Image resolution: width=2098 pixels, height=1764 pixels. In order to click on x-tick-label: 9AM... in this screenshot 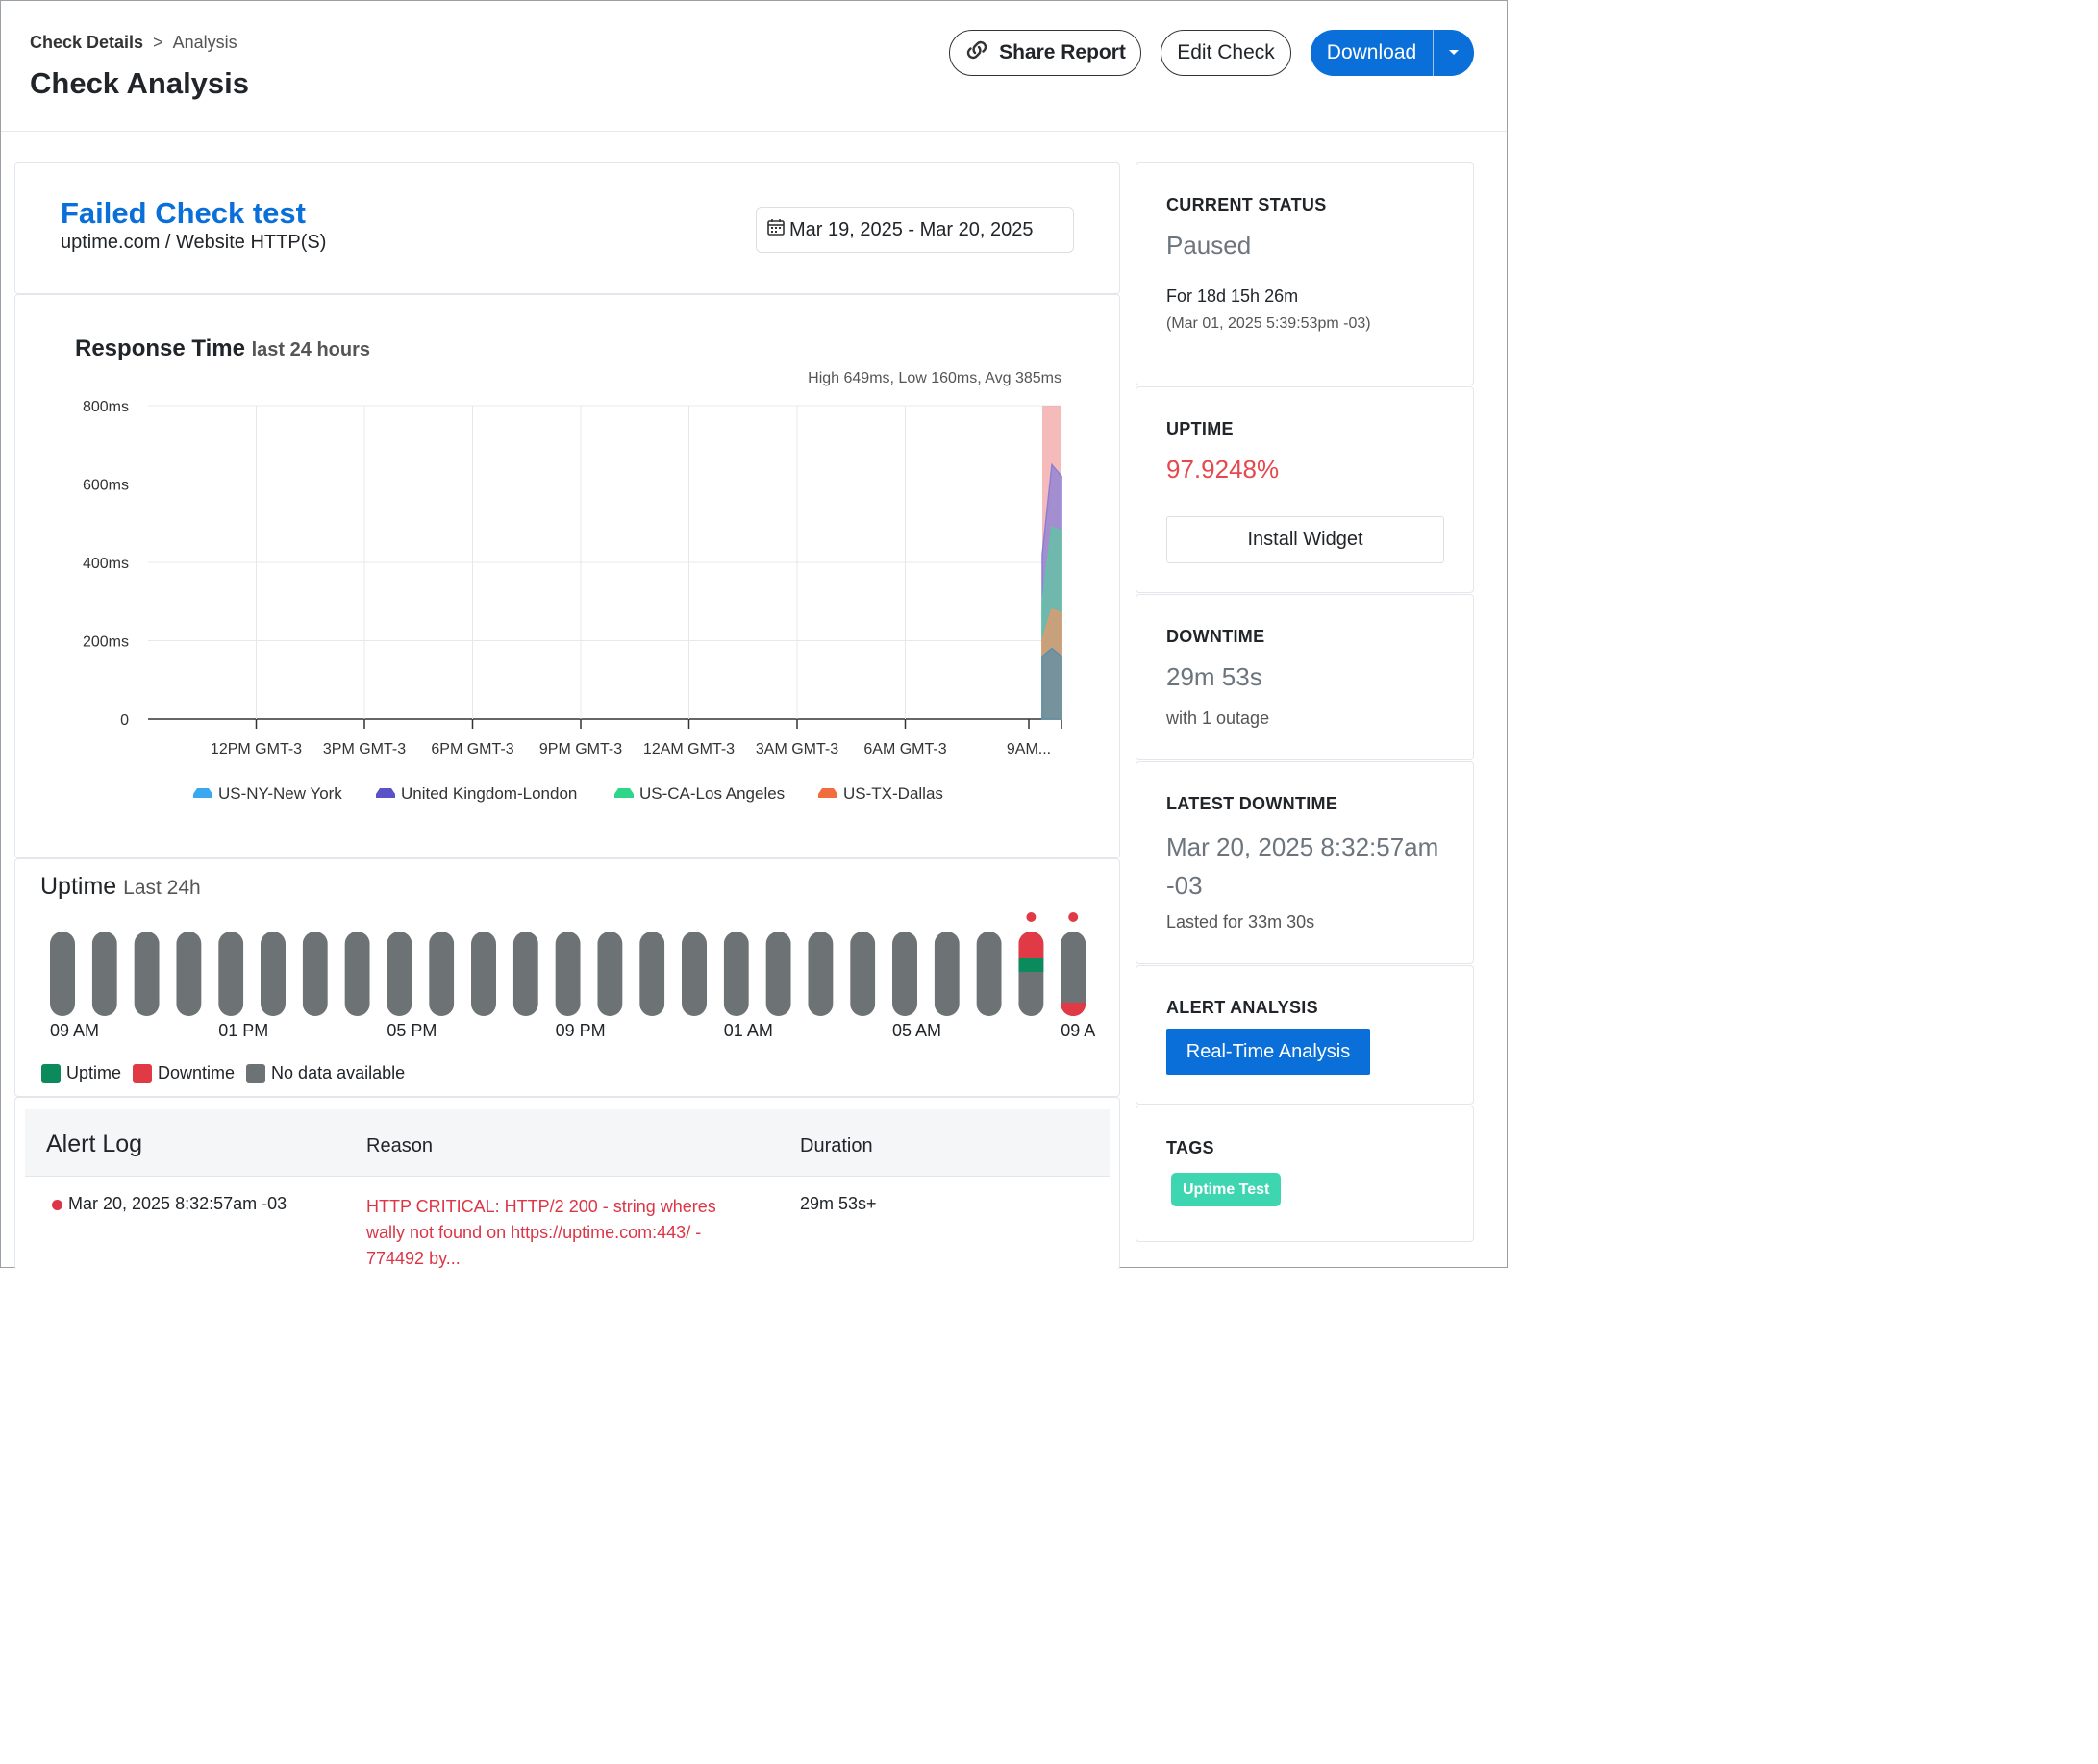, I will do `click(1029, 749)`.